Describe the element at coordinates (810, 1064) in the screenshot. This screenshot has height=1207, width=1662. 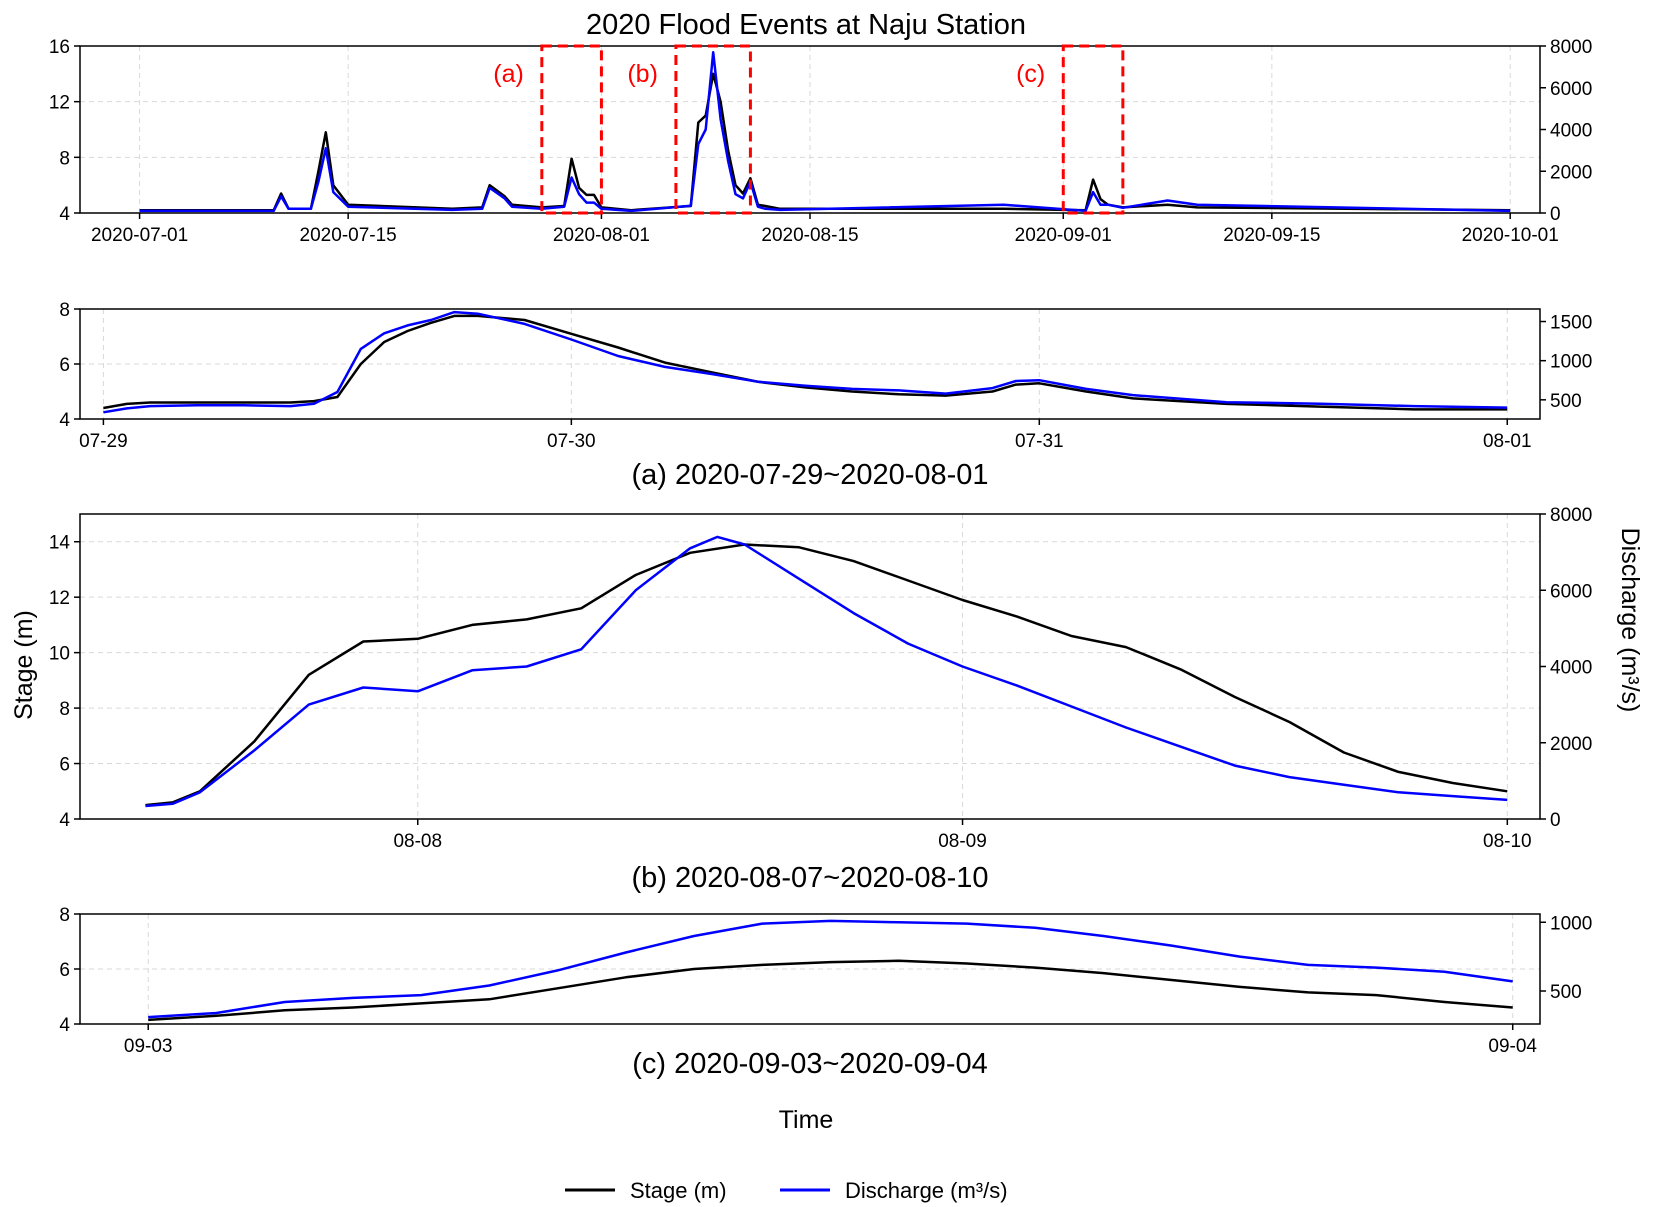
I see `panel-caption: (c) 2020-09-03~2020-09-04` at that location.